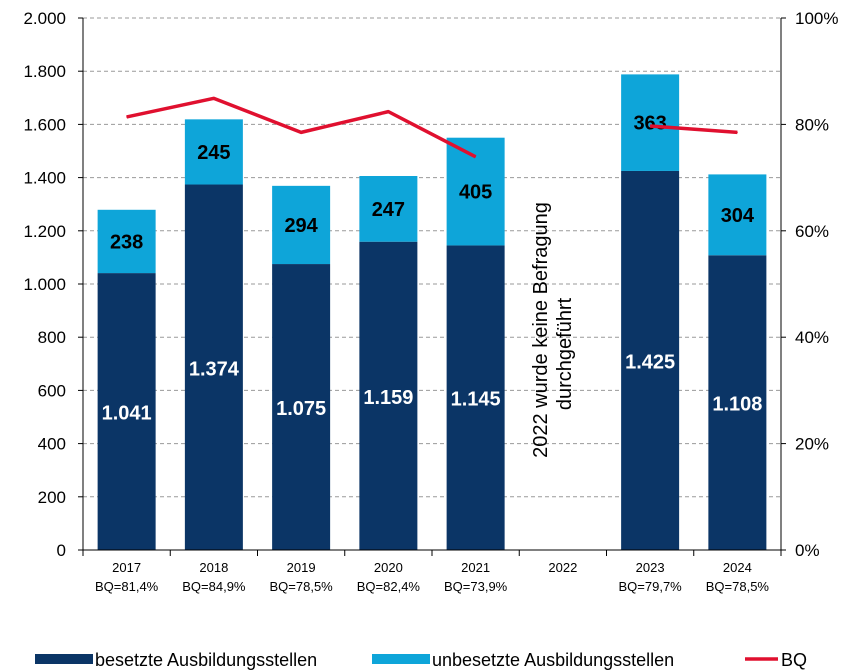  Describe the element at coordinates (44, 284) in the screenshot. I see `y-tick-label: 1.000` at that location.